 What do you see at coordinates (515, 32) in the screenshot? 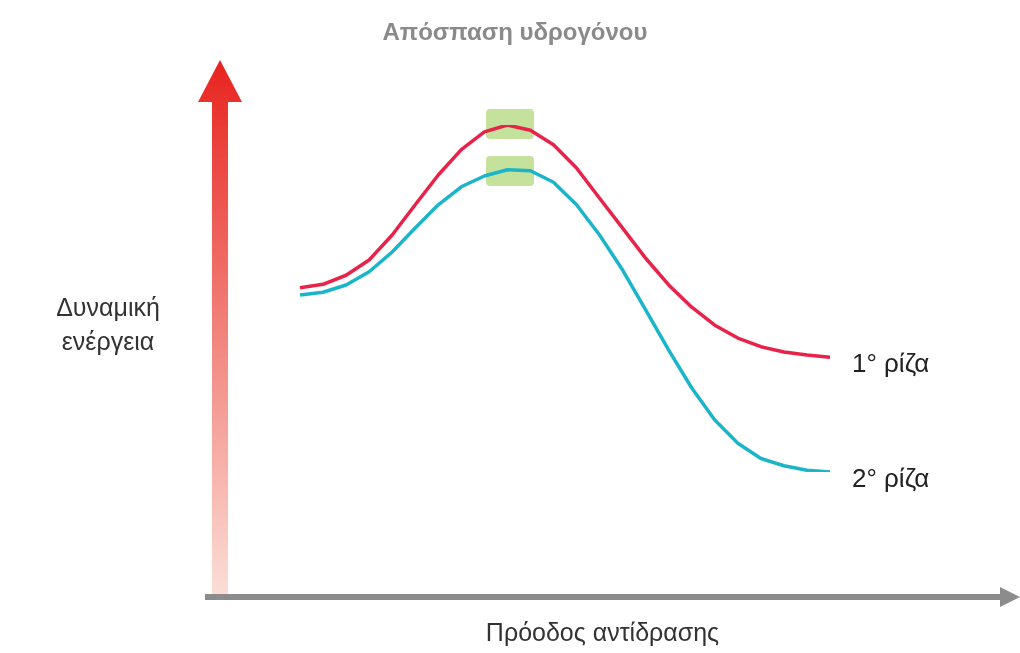
I see `chart-title: Απόσπαση υδρογόνου` at bounding box center [515, 32].